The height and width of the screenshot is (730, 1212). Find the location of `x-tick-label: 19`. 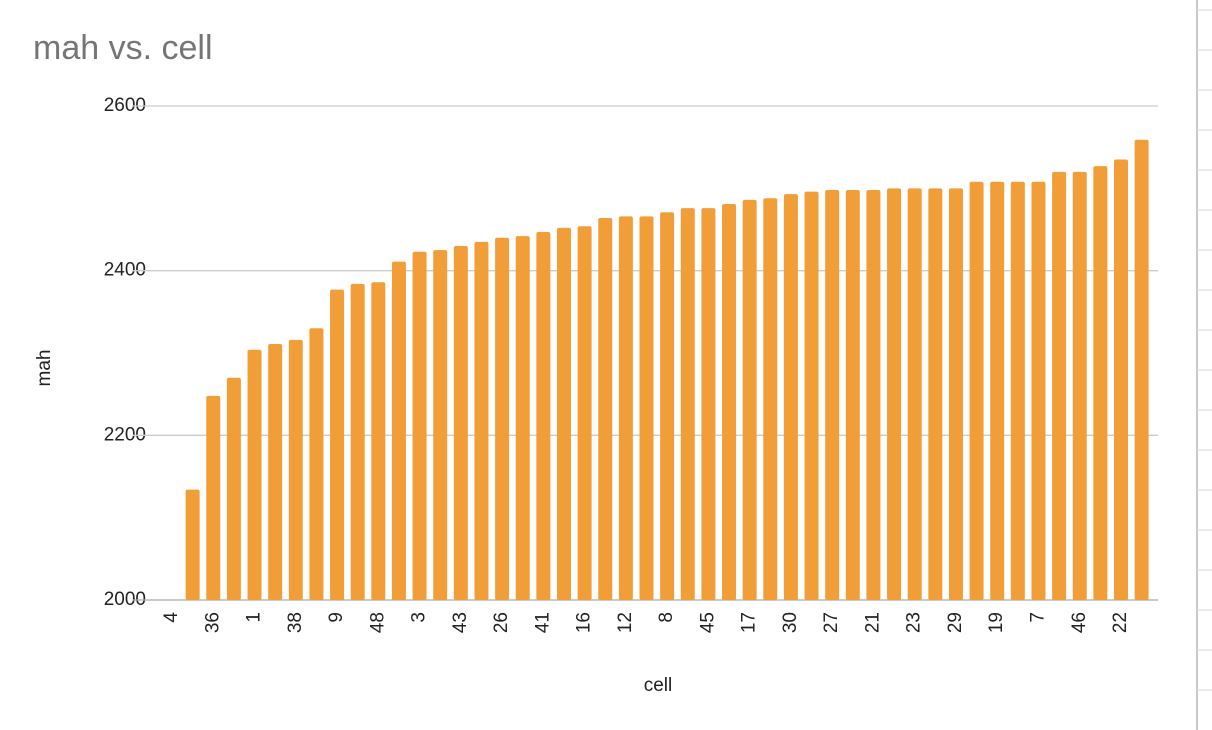

x-tick-label: 19 is located at coordinates (996, 622).